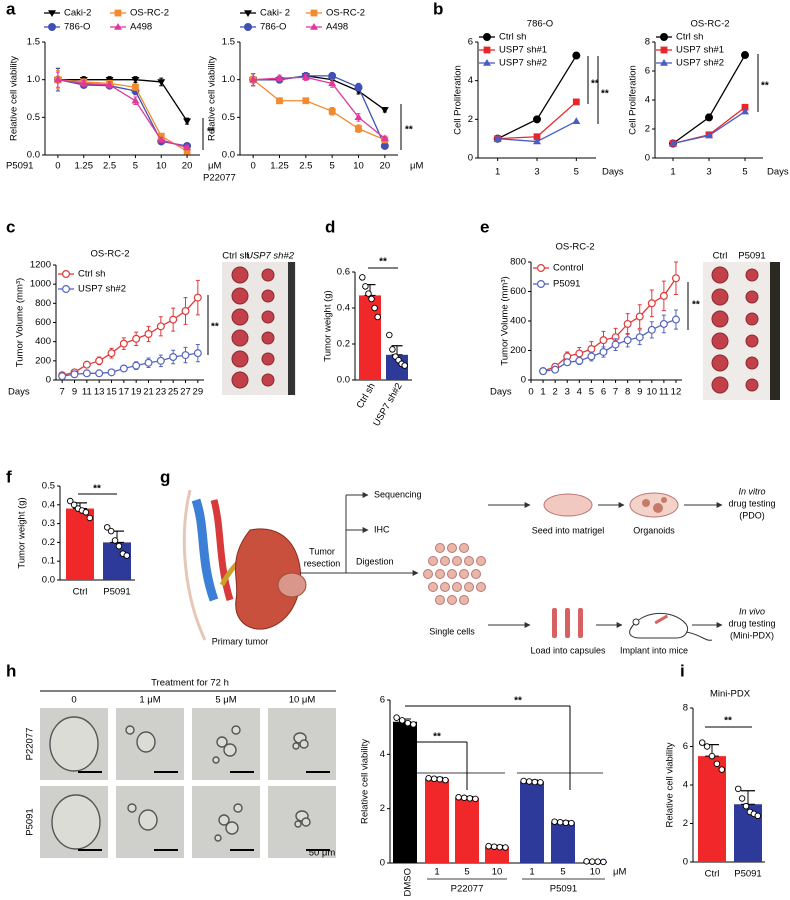 This screenshot has width=790, height=900. I want to click on legend-label: P5091, so click(566, 284).